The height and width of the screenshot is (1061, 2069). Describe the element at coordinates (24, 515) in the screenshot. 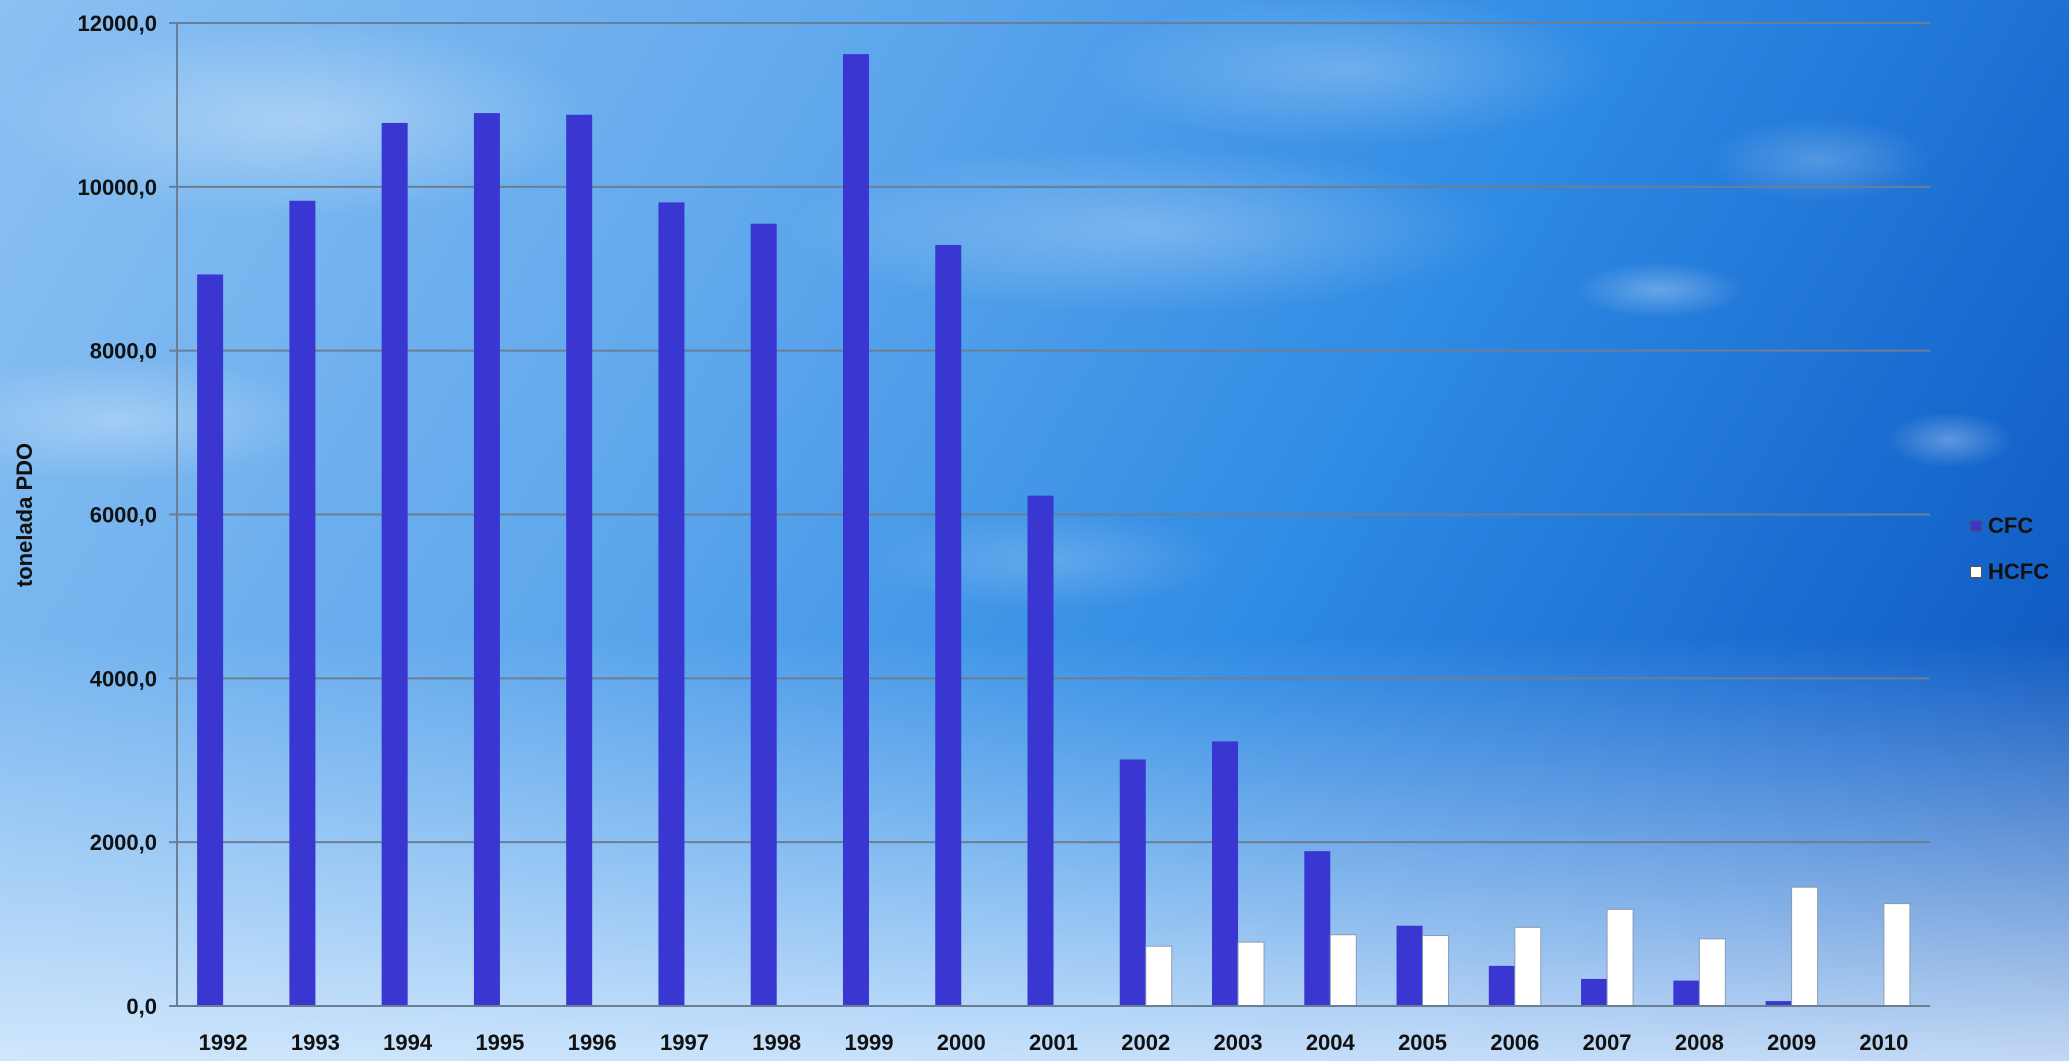

I see `y-axis-title: tonelada PDO` at that location.